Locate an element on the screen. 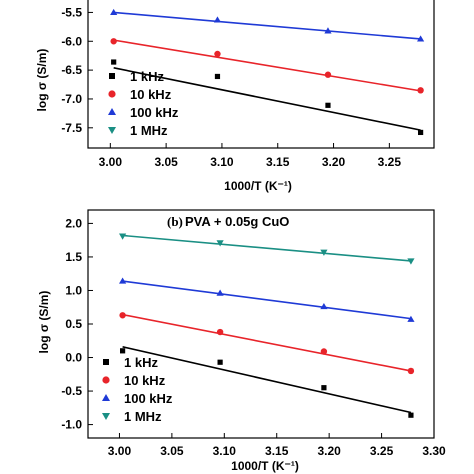  panel-b-x-axis-label: 1000/T (K⁻¹) is located at coordinates (265, 466).